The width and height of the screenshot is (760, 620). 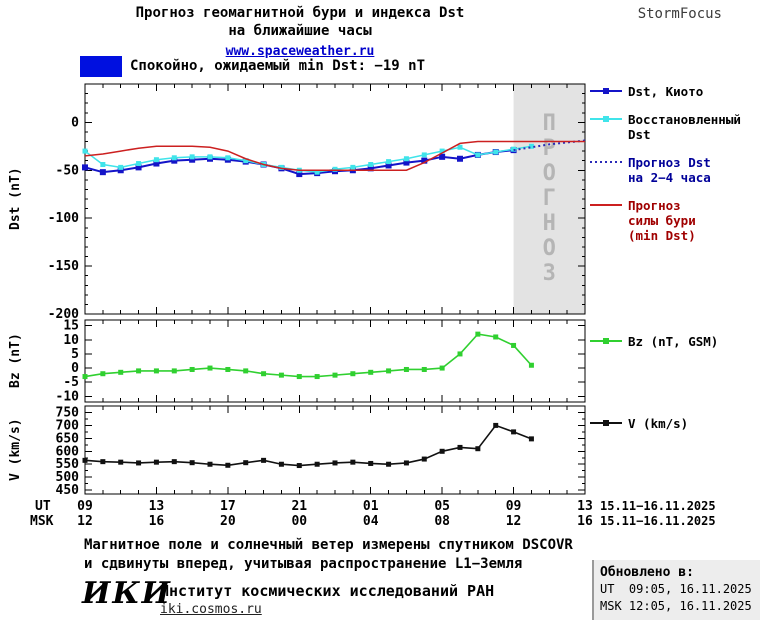 What do you see at coordinates (71, 326) in the screenshot?
I see `svg-text: 15` at bounding box center [71, 326].